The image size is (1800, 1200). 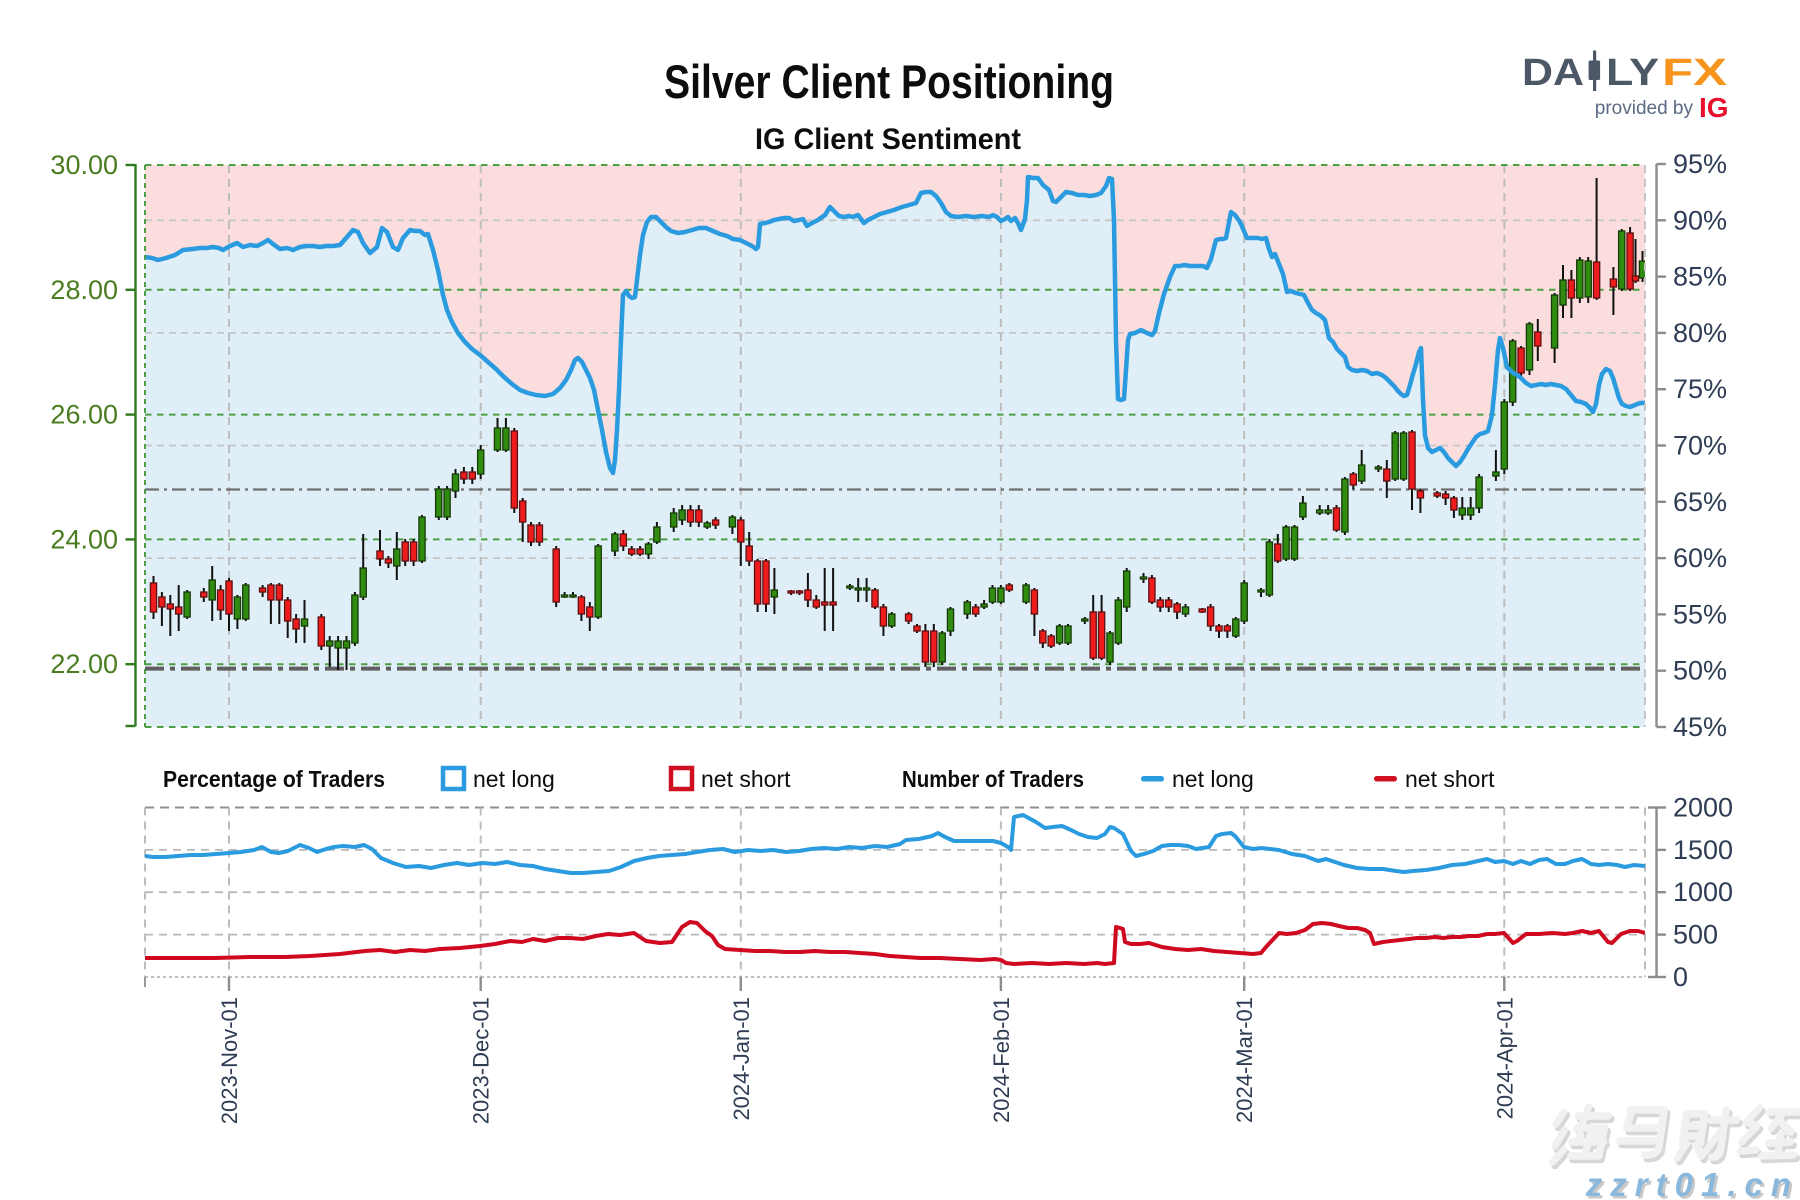 I want to click on svg-text: 2023-Nov-01, so click(x=229, y=1060).